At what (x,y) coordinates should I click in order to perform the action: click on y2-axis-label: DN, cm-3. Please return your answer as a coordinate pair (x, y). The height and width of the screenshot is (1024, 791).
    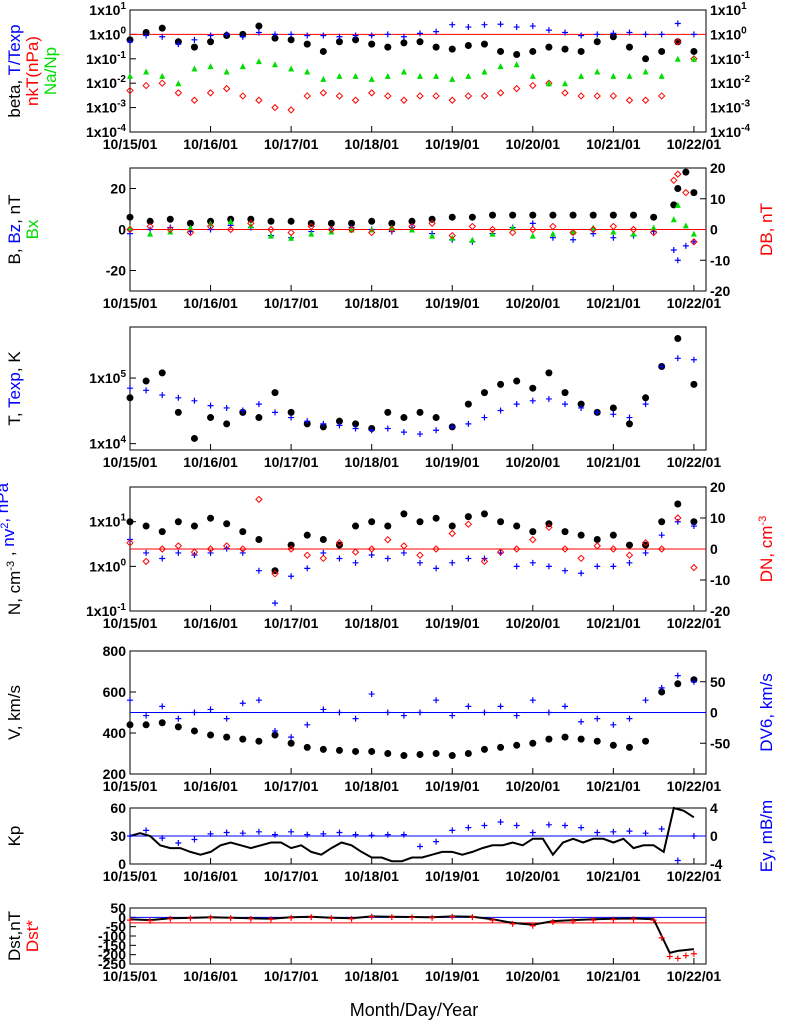
    Looking at the image, I should click on (766, 549).